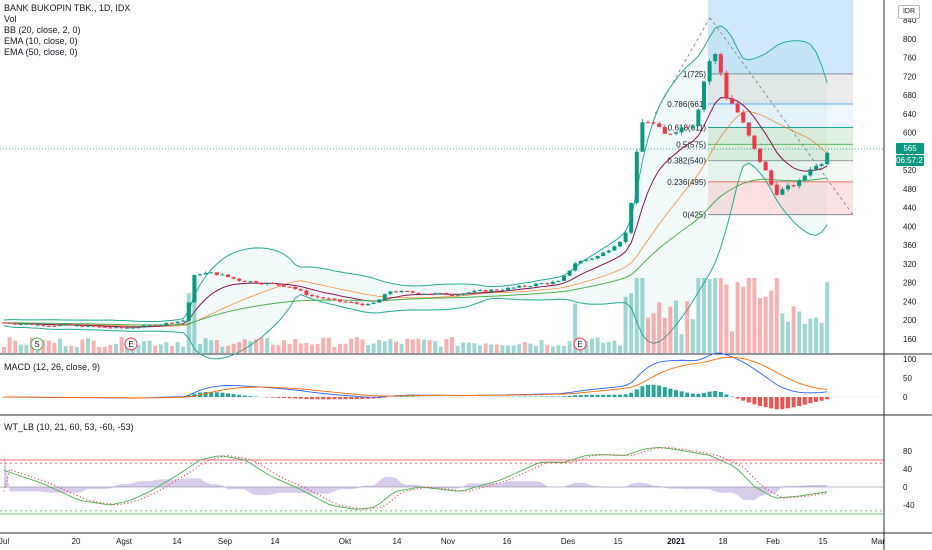 The width and height of the screenshot is (932, 550). What do you see at coordinates (905, 487) in the screenshot?
I see `wt-tick: 0` at bounding box center [905, 487].